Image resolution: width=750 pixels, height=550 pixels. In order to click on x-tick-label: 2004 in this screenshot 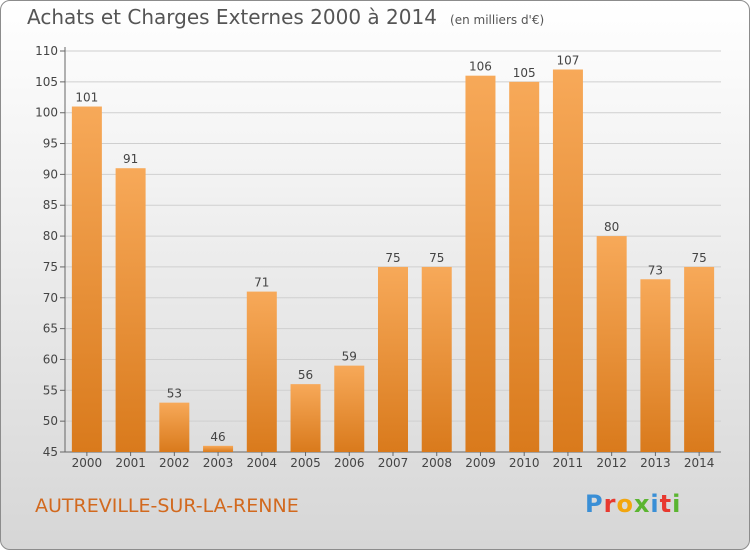, I will do `click(262, 463)`.